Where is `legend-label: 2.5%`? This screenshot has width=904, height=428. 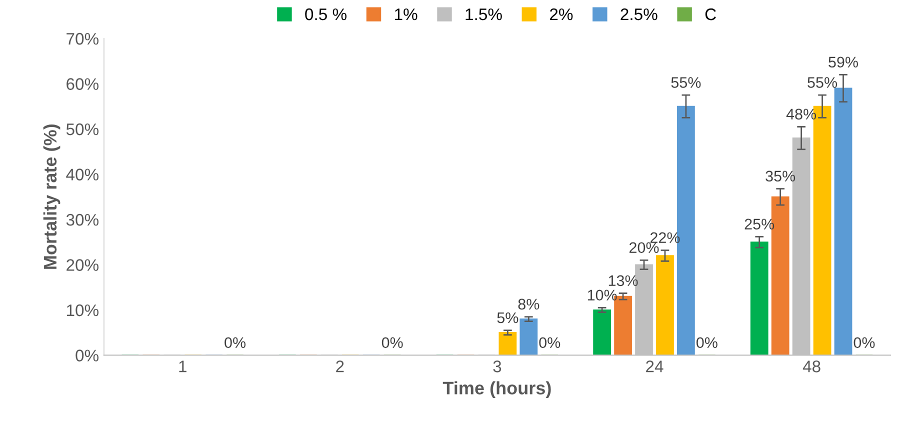
legend-label: 2.5% is located at coordinates (639, 14).